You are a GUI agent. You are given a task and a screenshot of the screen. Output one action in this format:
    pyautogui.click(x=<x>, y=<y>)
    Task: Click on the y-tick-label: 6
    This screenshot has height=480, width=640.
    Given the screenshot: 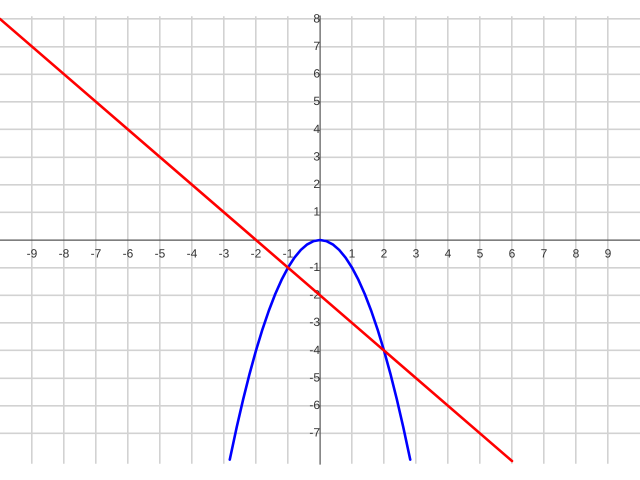 What is the action you would take?
    pyautogui.click(x=316, y=73)
    